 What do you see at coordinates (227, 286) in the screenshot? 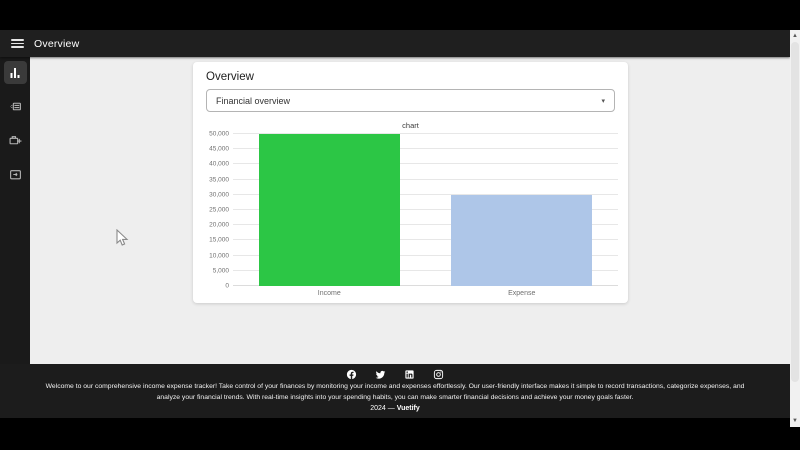
I see `y-tick-label: 0` at bounding box center [227, 286].